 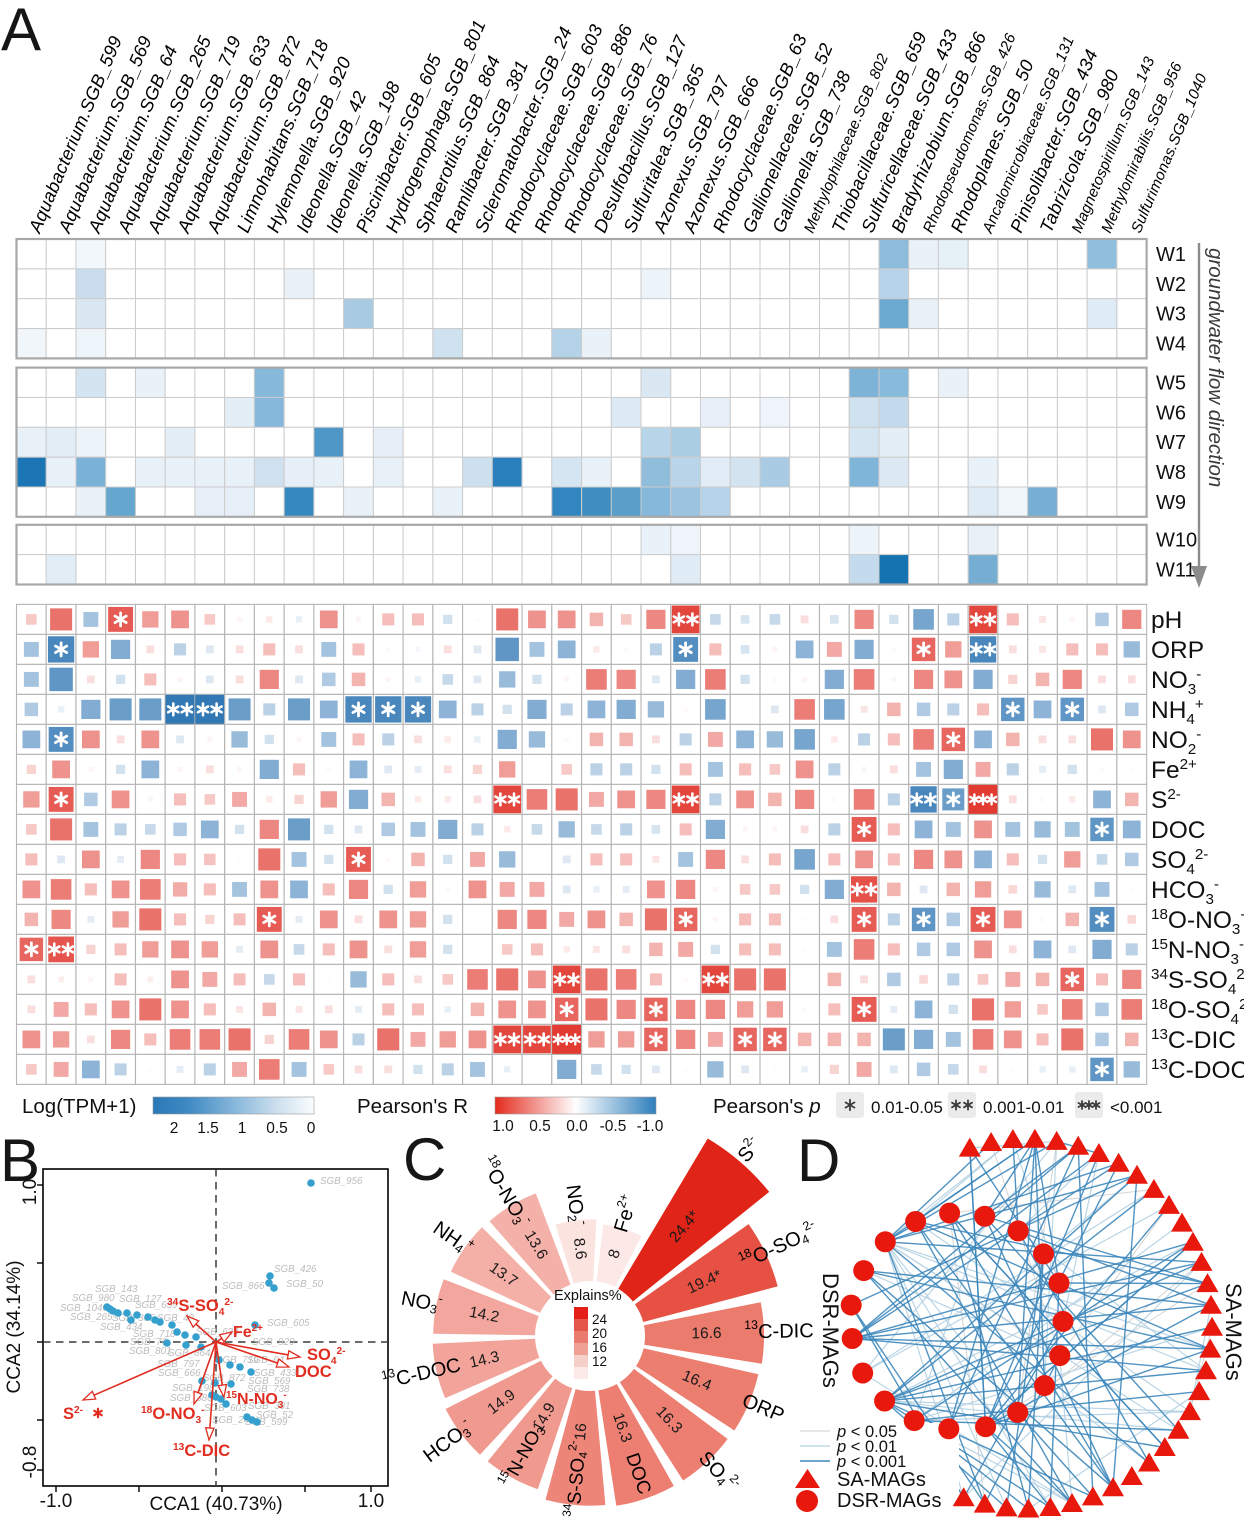 I want to click on svg-text: W8, so click(x=1171, y=473).